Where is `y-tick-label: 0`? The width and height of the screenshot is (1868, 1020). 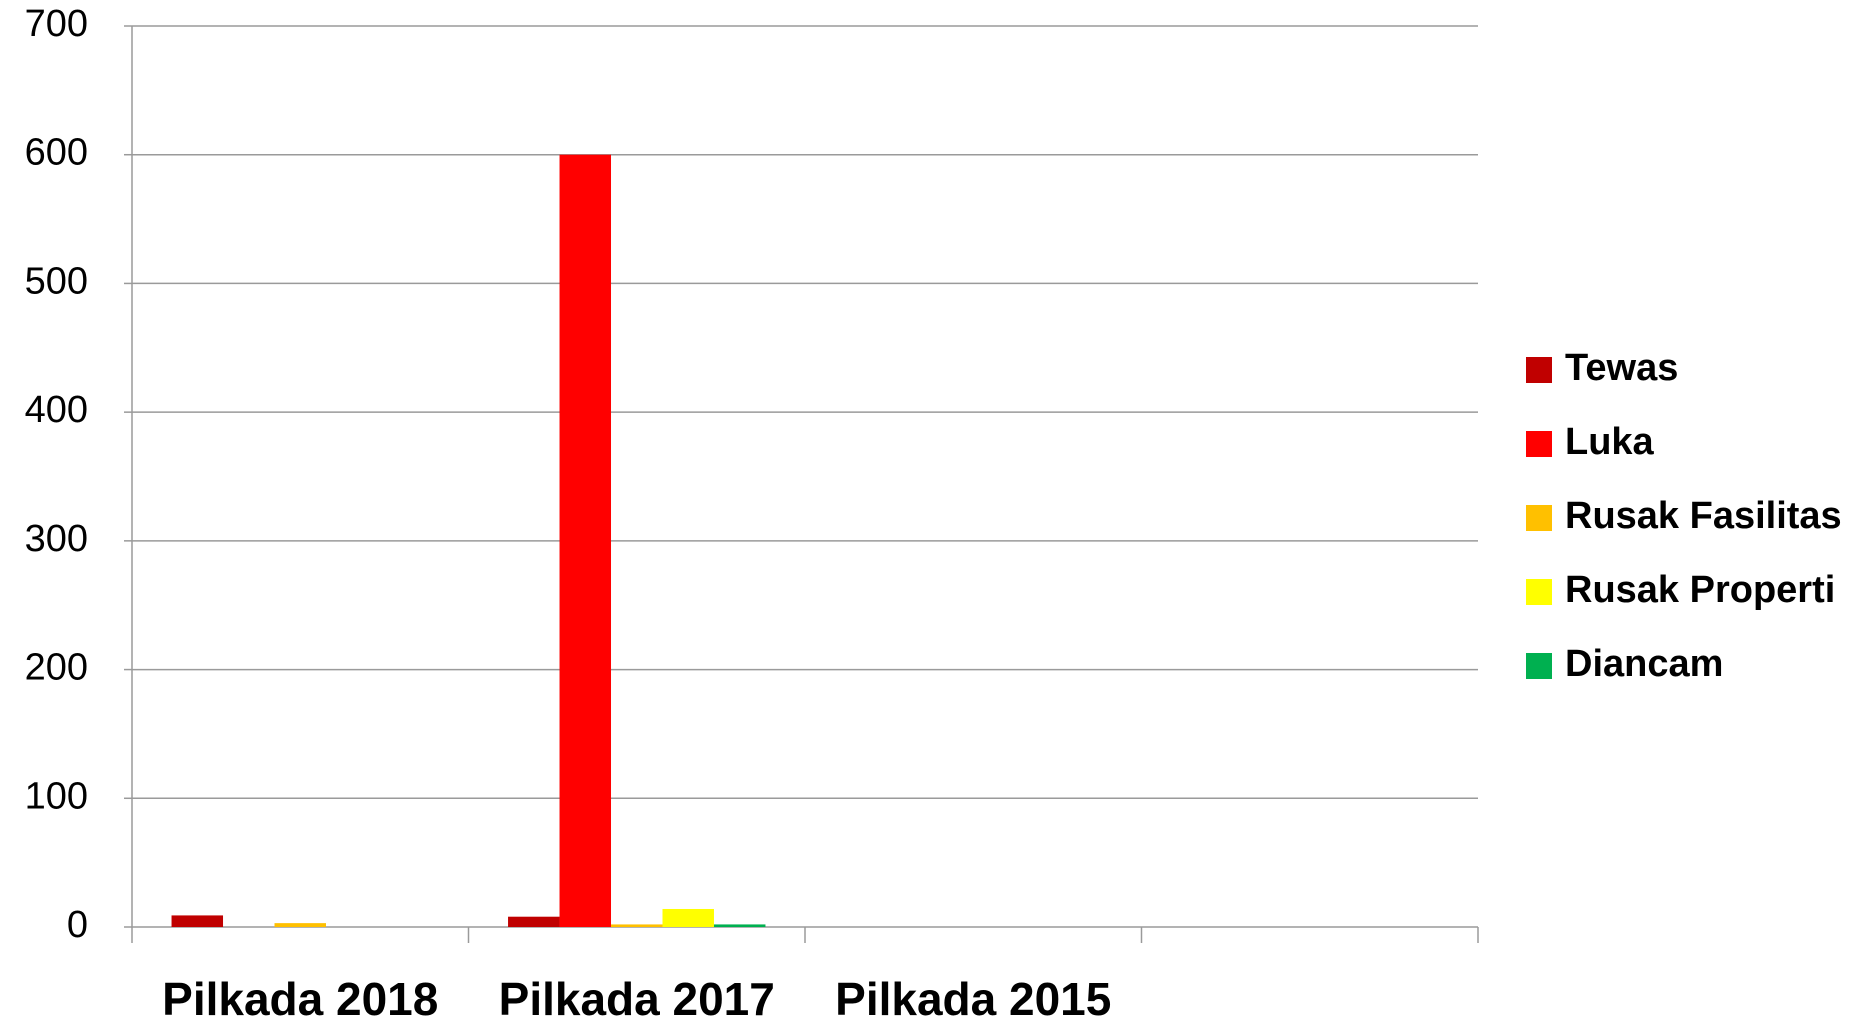 y-tick-label: 0 is located at coordinates (77, 925).